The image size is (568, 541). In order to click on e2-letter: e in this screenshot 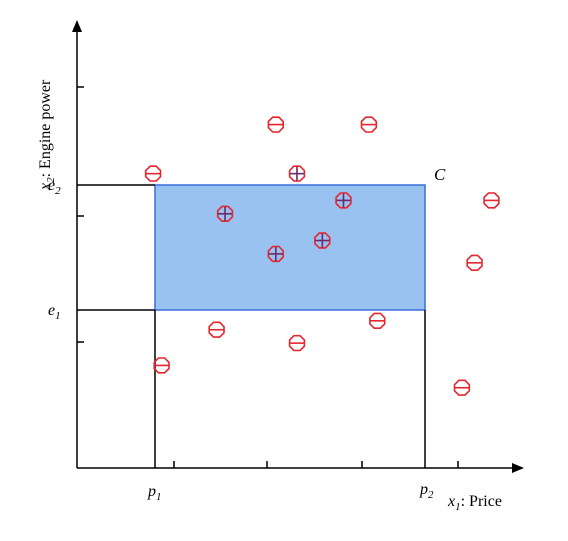, I will do `click(51, 185)`.